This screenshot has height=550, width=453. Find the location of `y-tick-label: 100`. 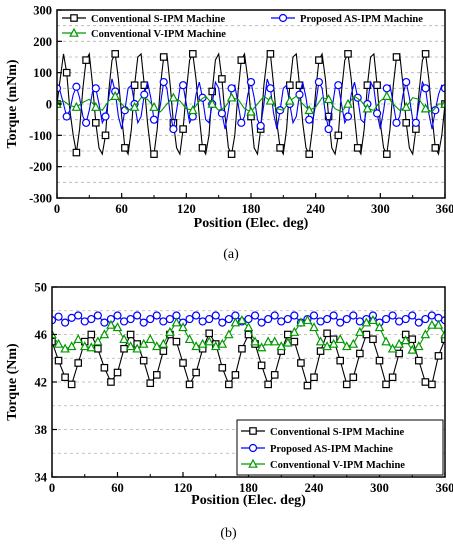

y-tick-label: 100 is located at coordinates (42, 73).